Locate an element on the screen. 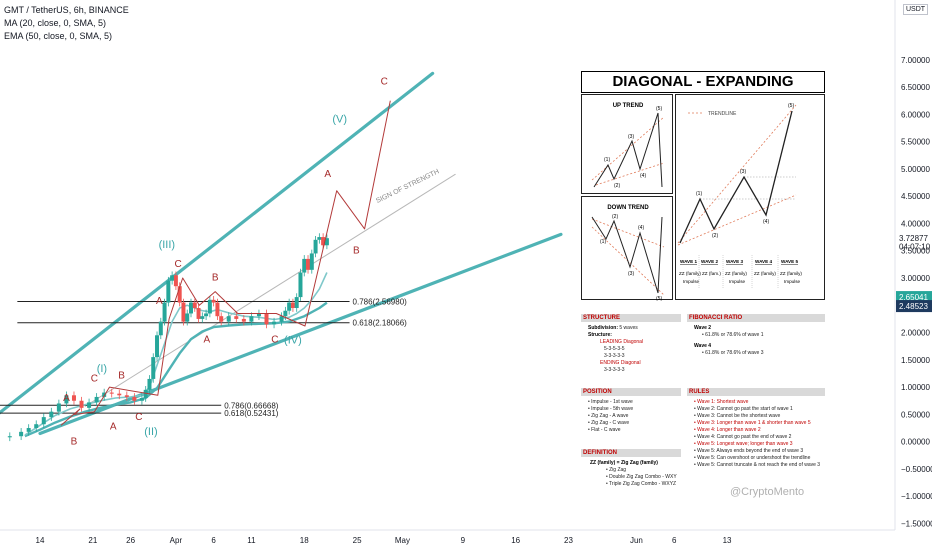  subdivision-value: 5 waves is located at coordinates (628, 328).